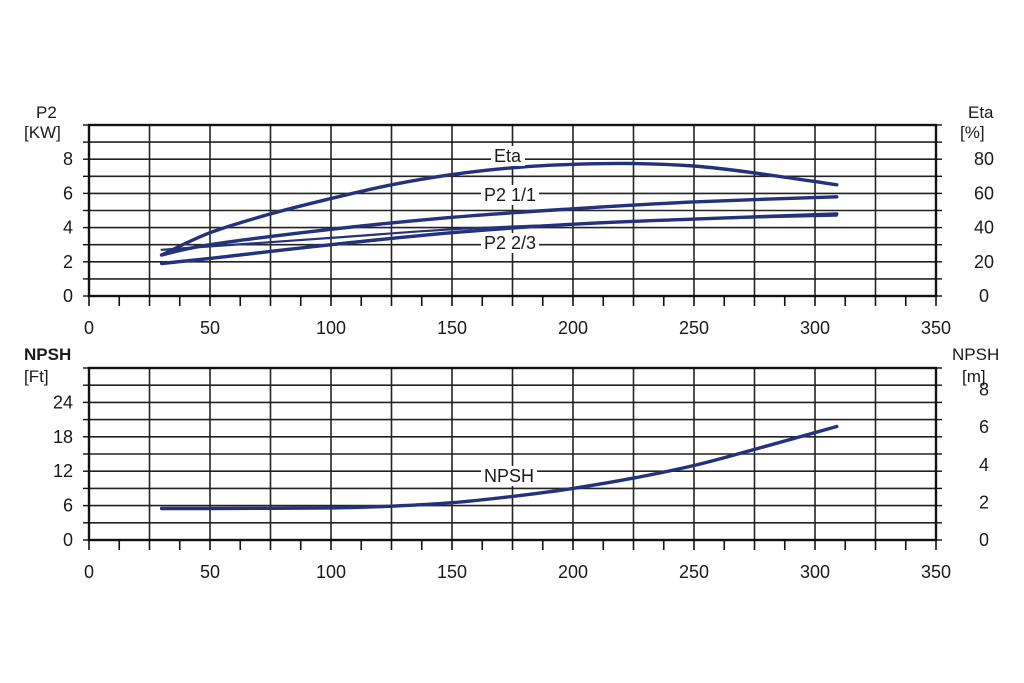 The width and height of the screenshot is (1024, 683). What do you see at coordinates (63, 402) in the screenshot?
I see `left-y-tick-label: 24` at bounding box center [63, 402].